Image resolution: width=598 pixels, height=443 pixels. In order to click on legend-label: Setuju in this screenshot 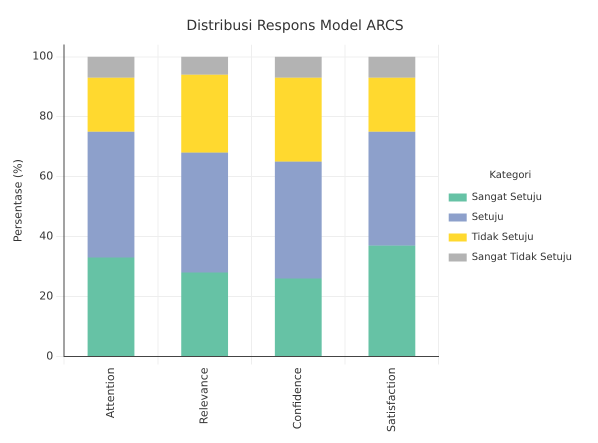, I will do `click(488, 218)`.